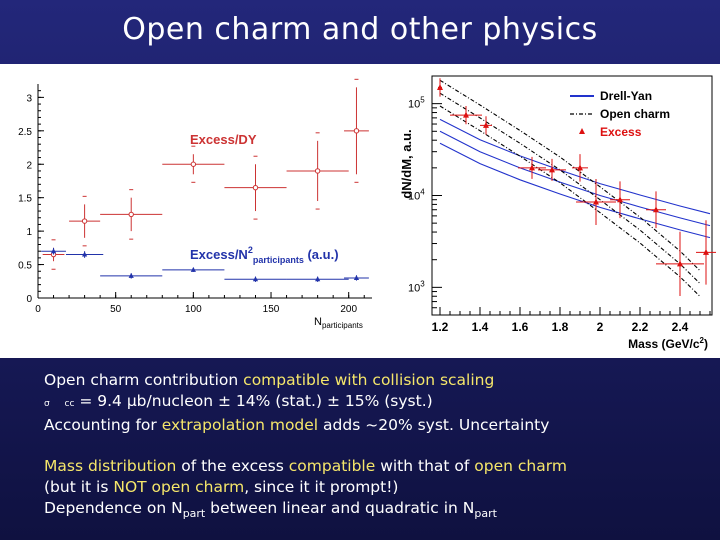 The height and width of the screenshot is (540, 720). Describe the element at coordinates (485, 514) in the screenshot. I see `line-6-sub2: part` at that location.